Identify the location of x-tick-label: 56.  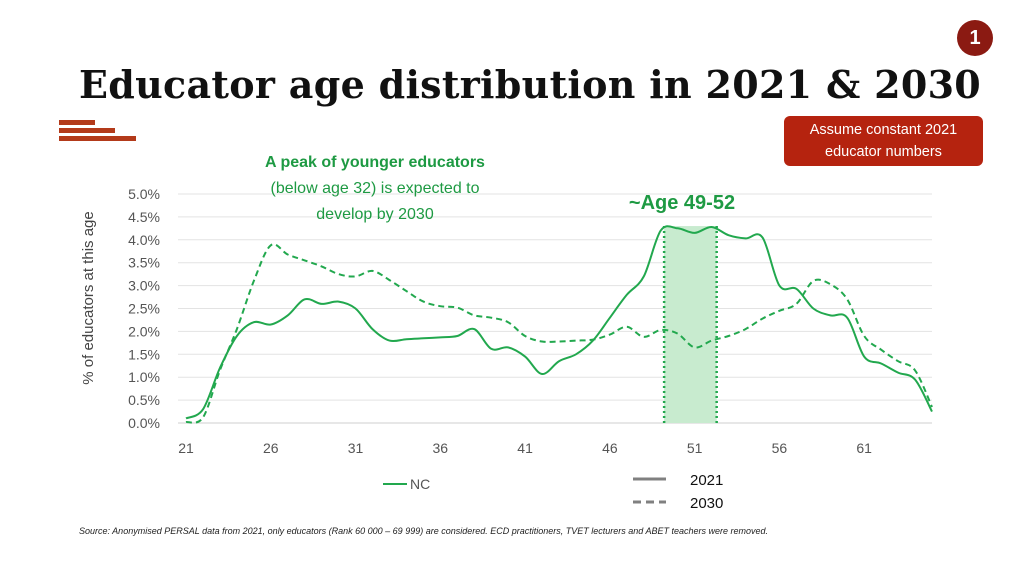
(780, 448).